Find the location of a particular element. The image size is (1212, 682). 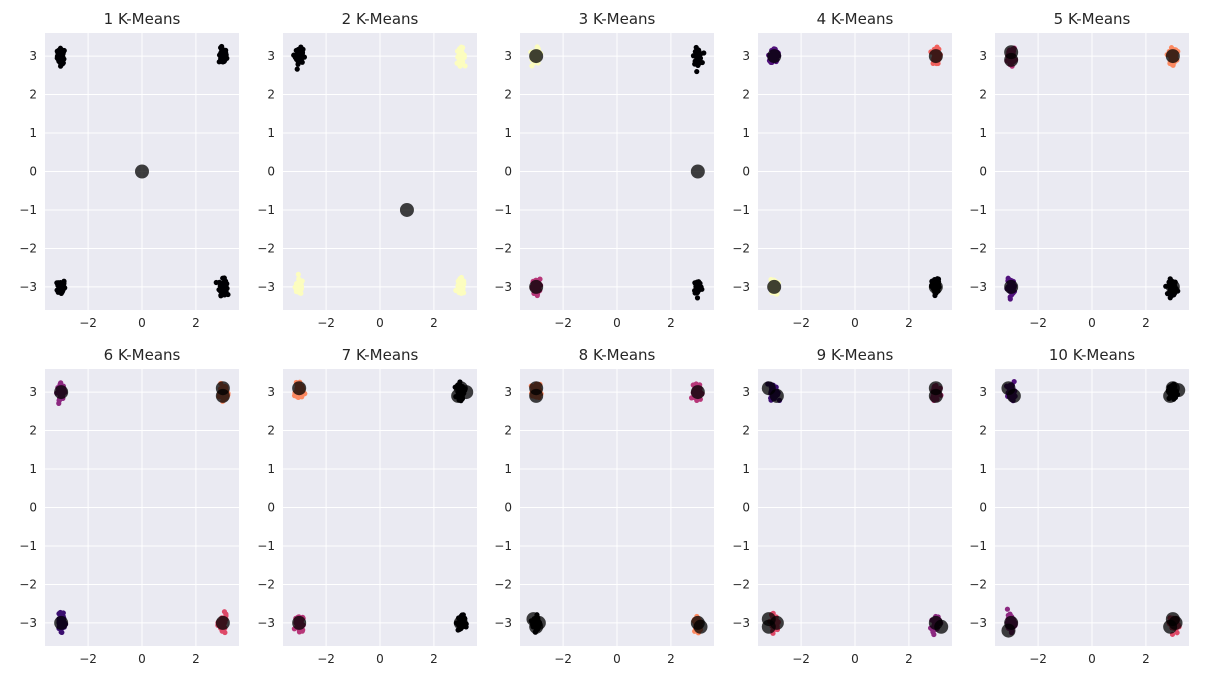

kmeans-panel-4: −2 0 2 −3 −2 −1 0 1 2 3 4 K-Means is located at coordinates (842, 170).